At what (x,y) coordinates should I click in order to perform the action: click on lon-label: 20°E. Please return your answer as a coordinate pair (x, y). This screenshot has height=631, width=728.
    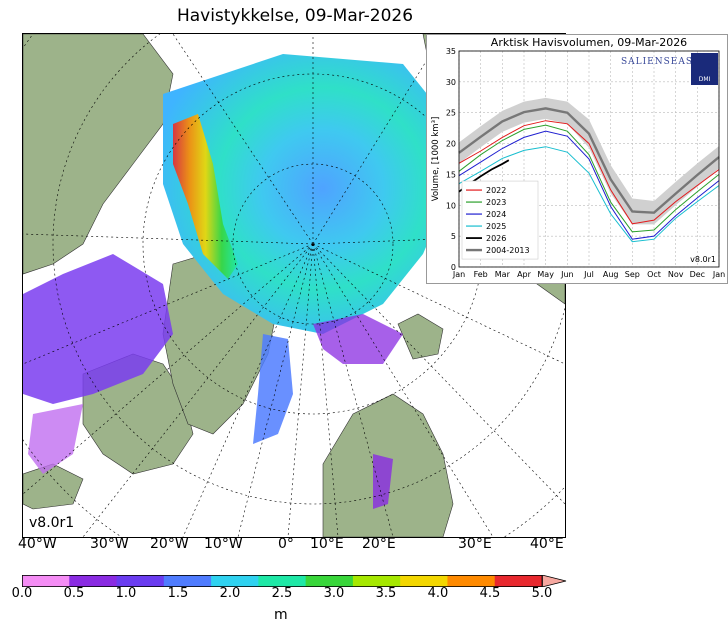
    Looking at the image, I should click on (379, 544).